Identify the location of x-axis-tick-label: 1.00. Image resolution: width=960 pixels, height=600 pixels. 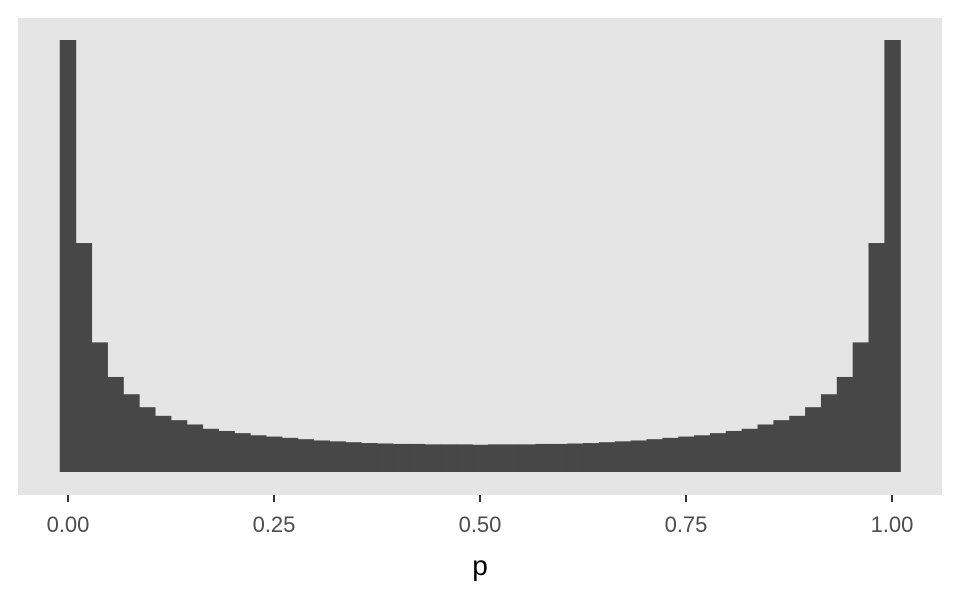
(892, 524).